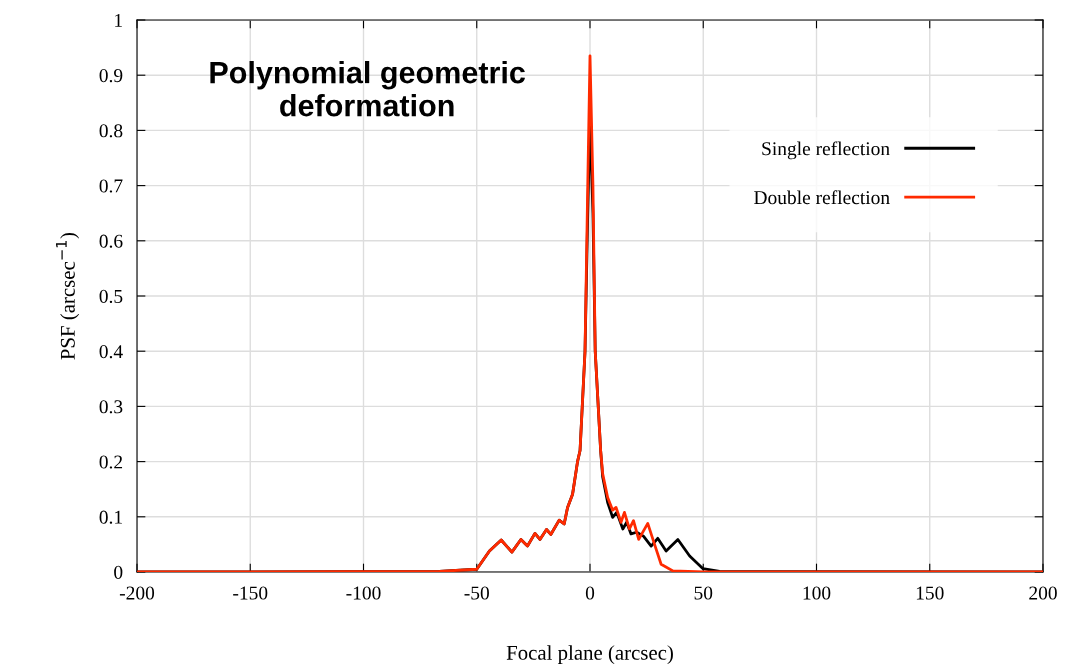 The width and height of the screenshot is (1086, 669). I want to click on annotation: Polynomial geometric deformation, so click(367, 89).